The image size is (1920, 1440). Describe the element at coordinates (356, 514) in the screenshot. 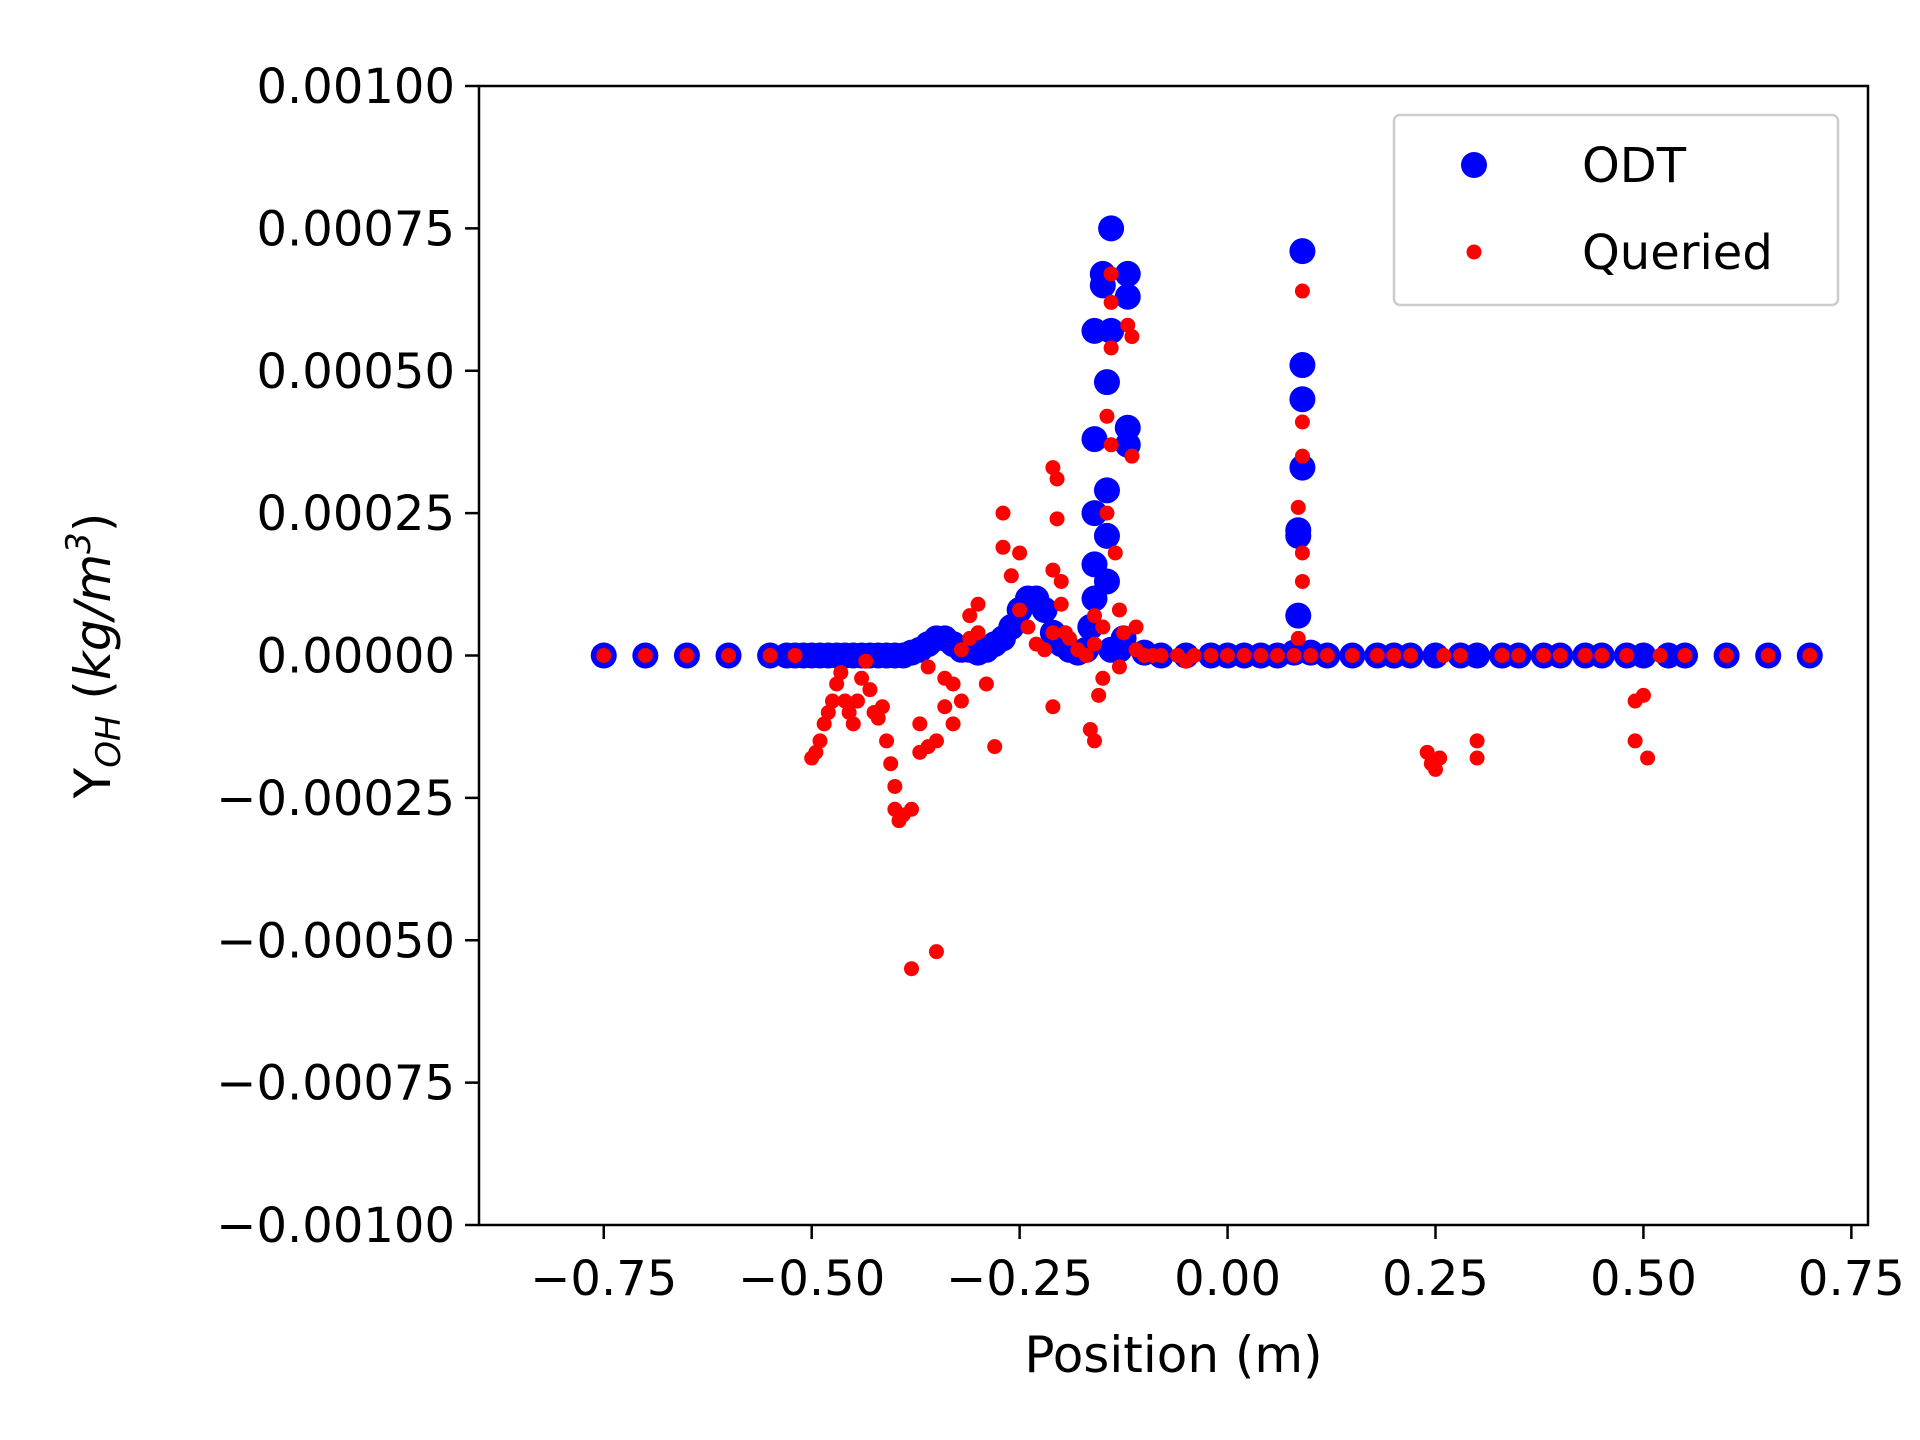

I see `y-tick-label: 0.00025` at that location.